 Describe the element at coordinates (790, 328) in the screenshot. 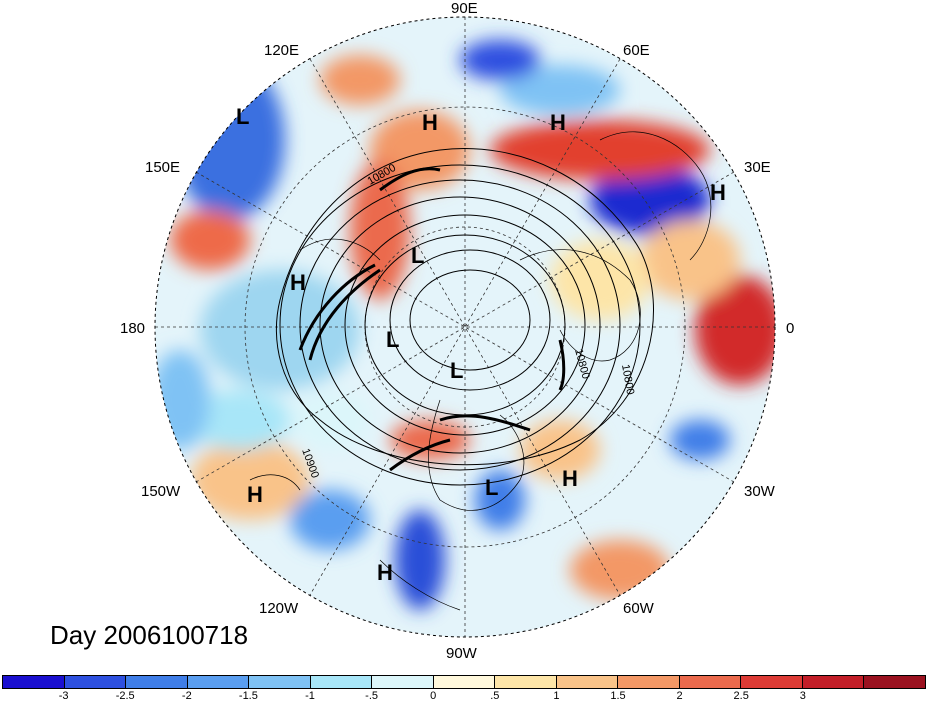

I see `lon-label-0: 0` at that location.